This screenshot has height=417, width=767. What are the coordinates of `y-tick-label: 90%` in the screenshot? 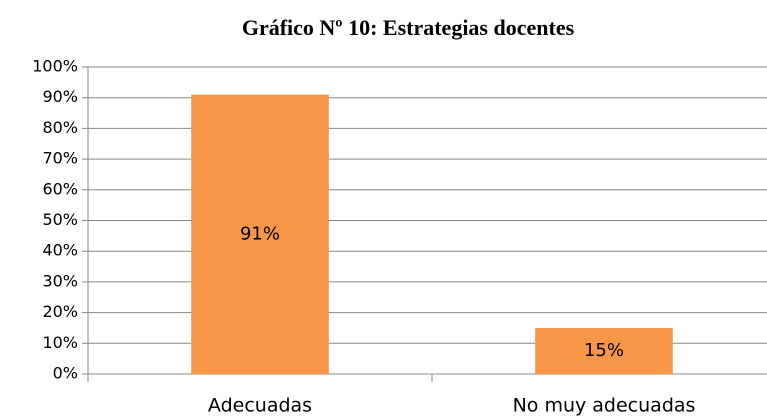 It's located at (60, 96).